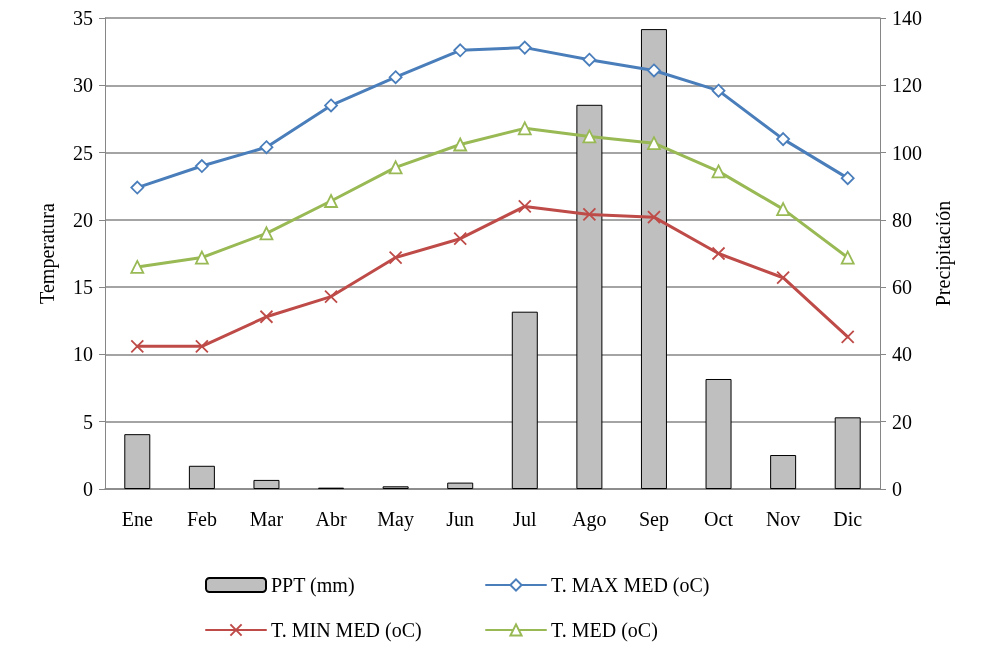 This screenshot has width=1003, height=658. Describe the element at coordinates (907, 85) in the screenshot. I see `y2-tick-label: 120` at that location.